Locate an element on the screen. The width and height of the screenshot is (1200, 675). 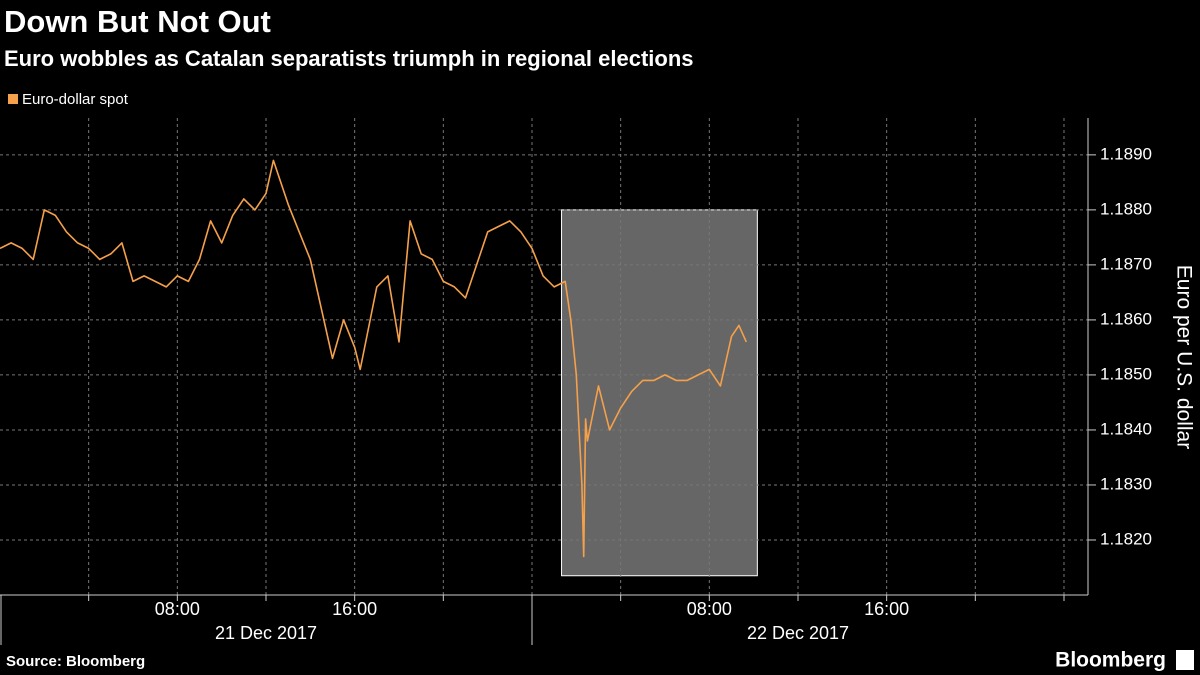
x-date-label: 21 Dec 2017 is located at coordinates (266, 633).